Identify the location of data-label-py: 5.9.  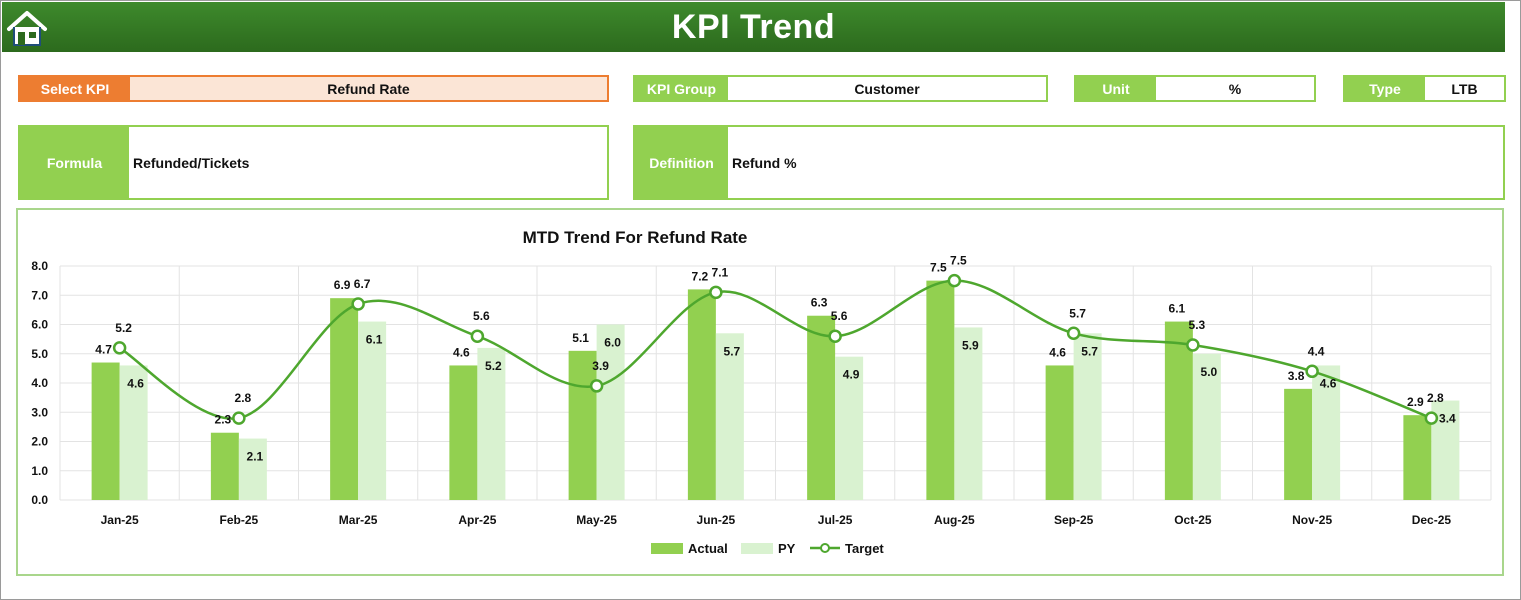
(970, 345).